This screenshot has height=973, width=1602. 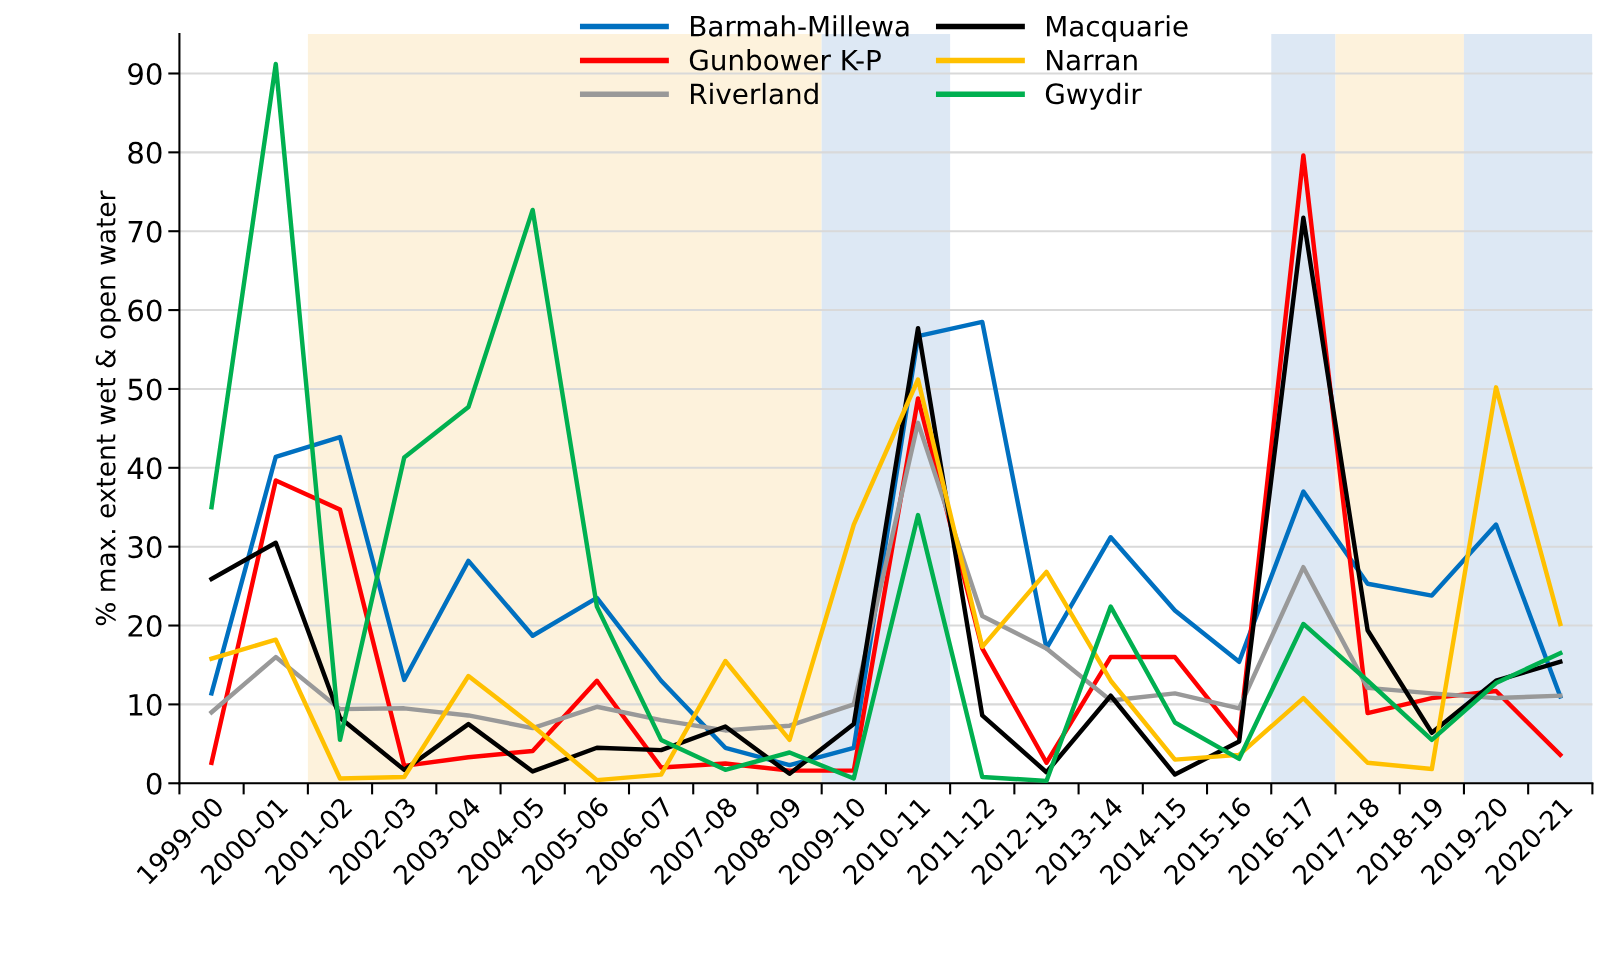 I want to click on legend-label: Barmah-Millewa, so click(x=800, y=26).